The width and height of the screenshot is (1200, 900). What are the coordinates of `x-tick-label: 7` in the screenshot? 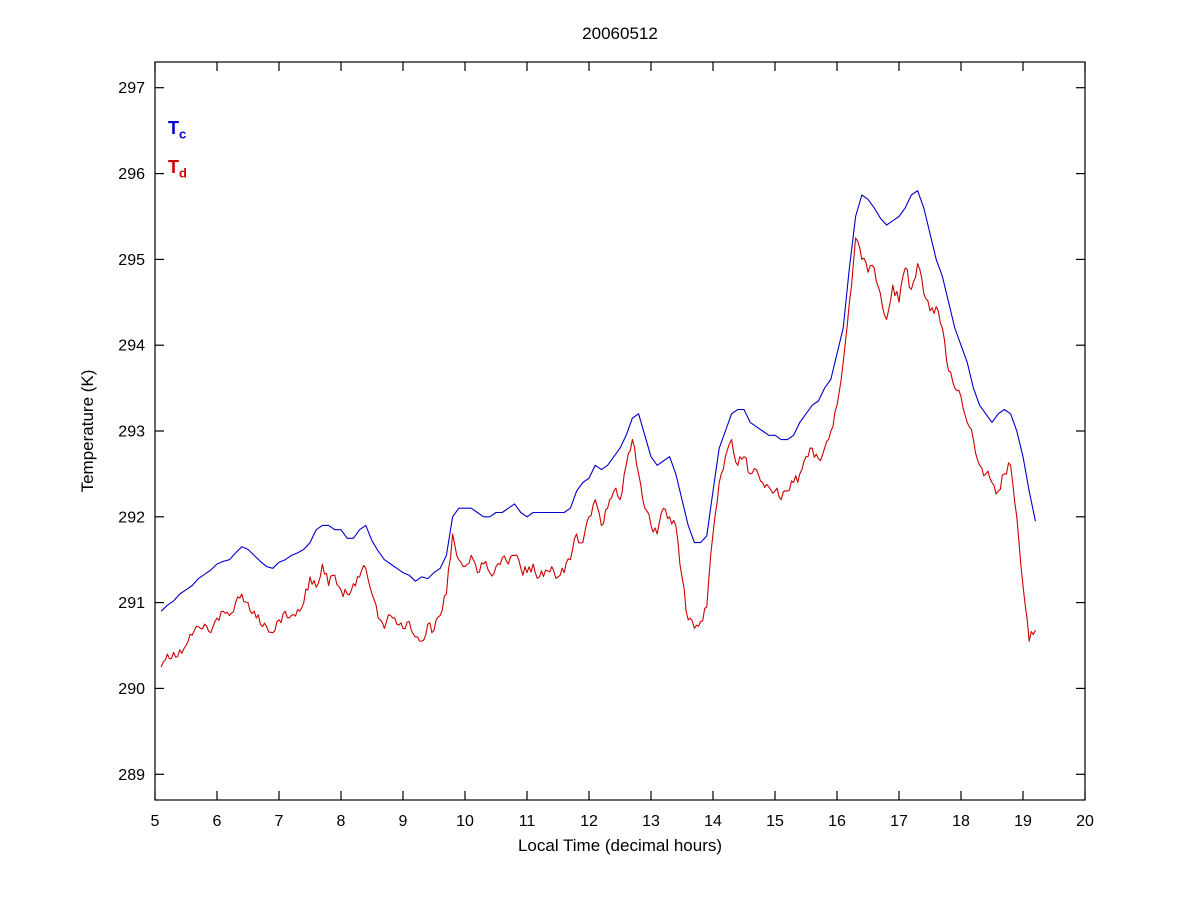 It's located at (279, 821).